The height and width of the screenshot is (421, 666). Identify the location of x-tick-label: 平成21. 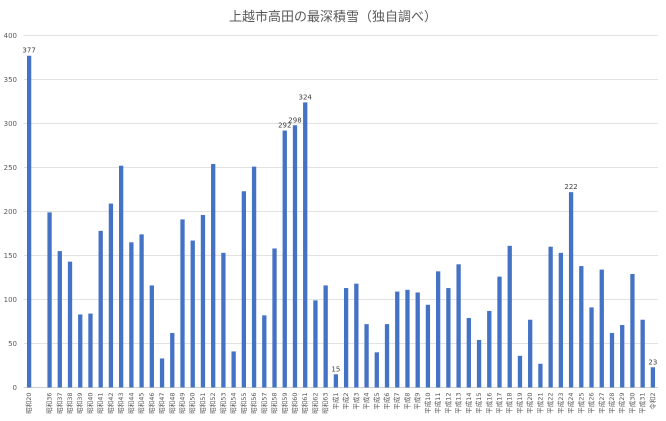
(539, 403).